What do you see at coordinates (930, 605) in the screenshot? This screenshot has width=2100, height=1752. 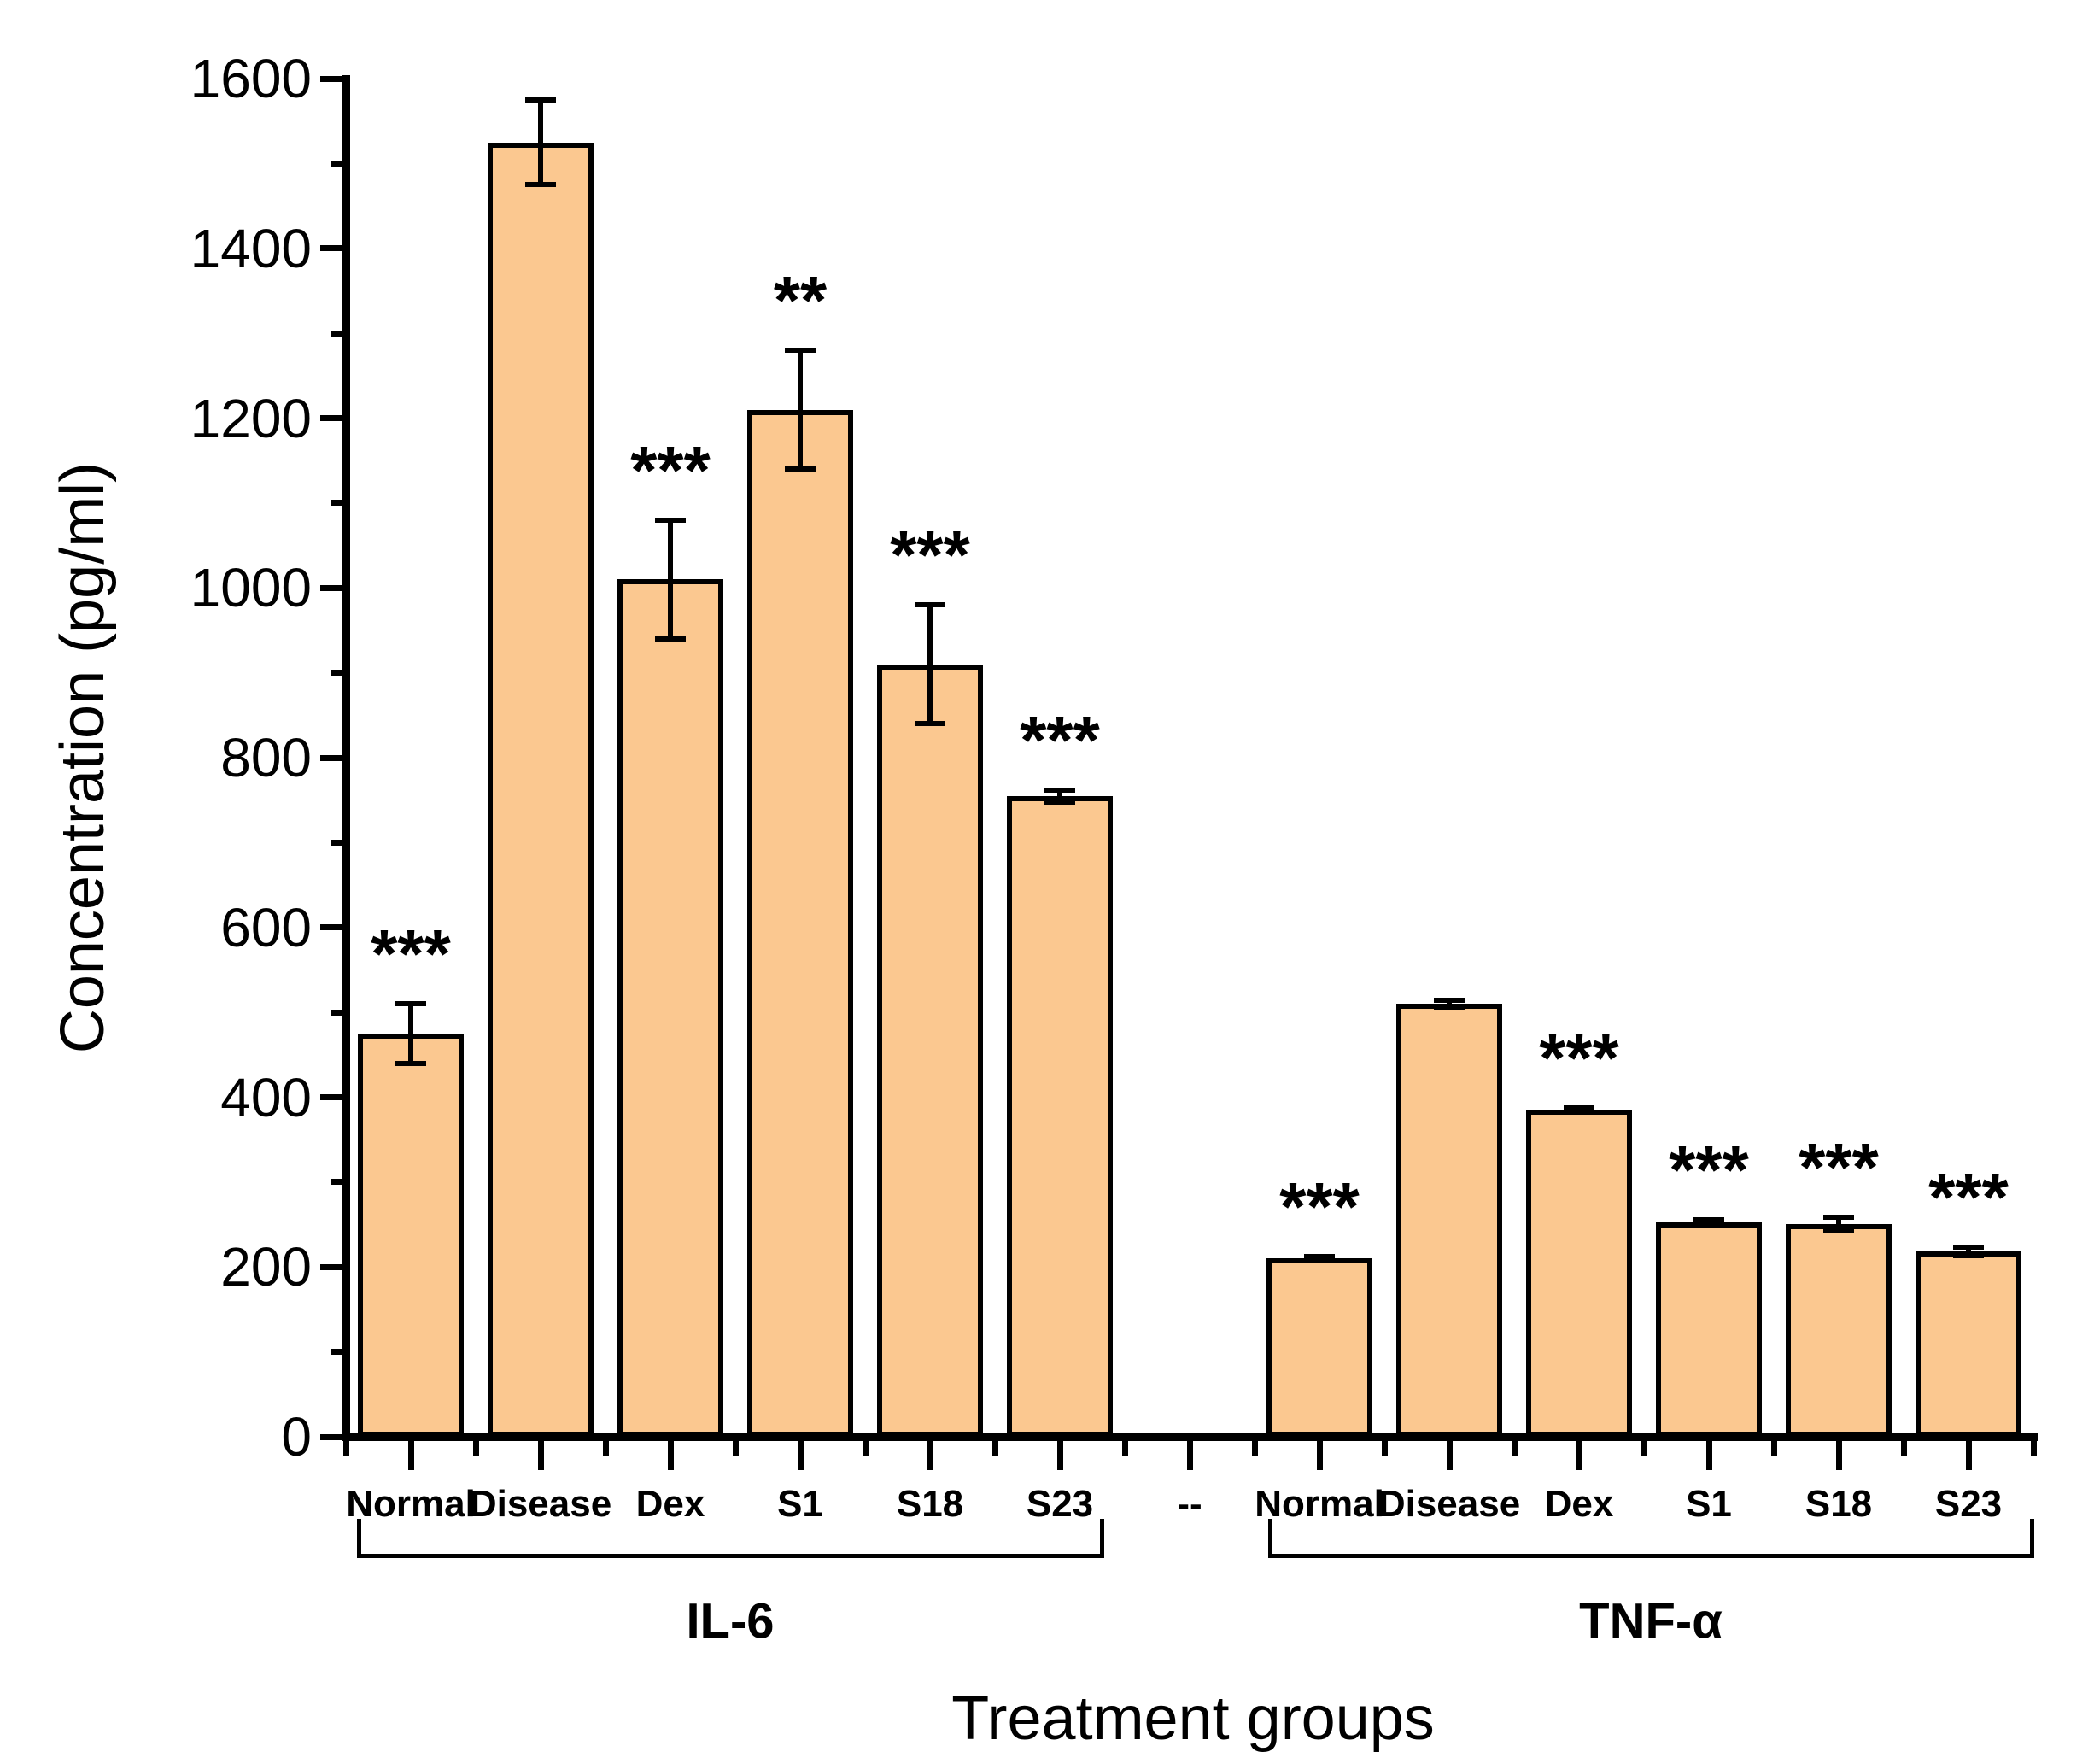 I see `error-bar-top-cap-il6-s18` at bounding box center [930, 605].